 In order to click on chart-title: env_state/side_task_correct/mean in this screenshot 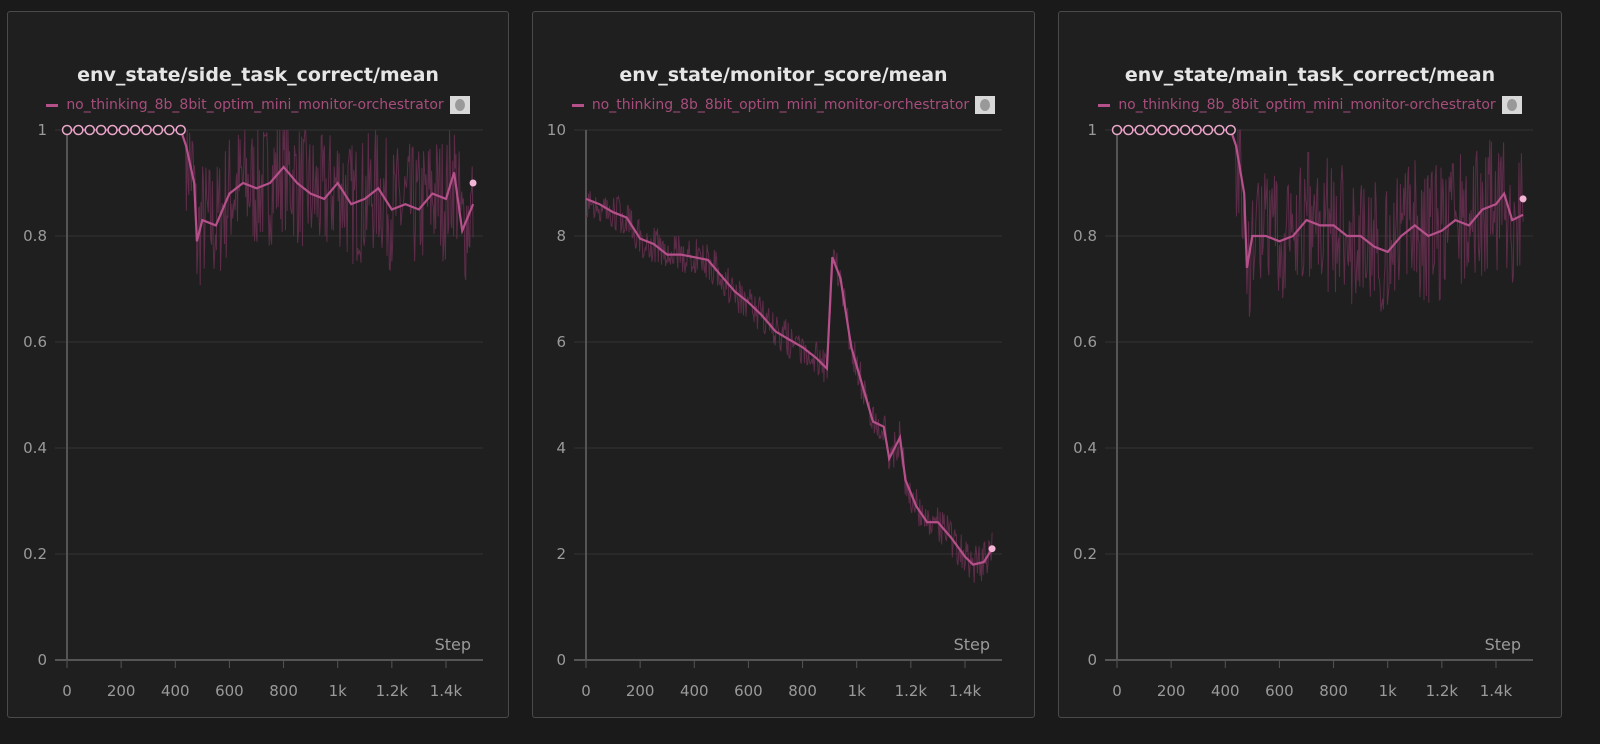, I will do `click(258, 75)`.